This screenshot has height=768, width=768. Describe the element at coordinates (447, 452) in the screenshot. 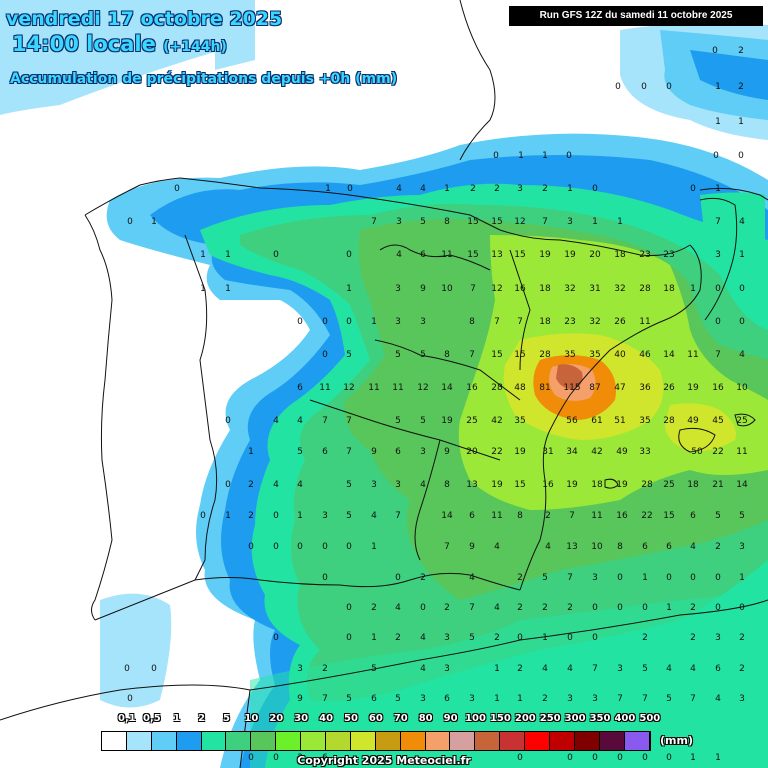

I see `grid-value: 9` at that location.